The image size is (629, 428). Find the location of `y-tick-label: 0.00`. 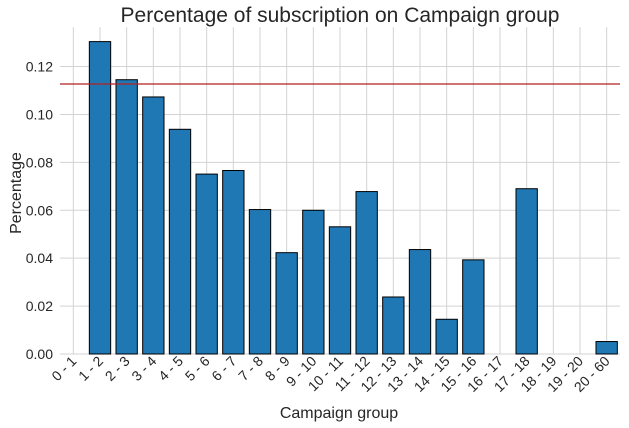

y-tick-label: 0.00 is located at coordinates (39, 354).